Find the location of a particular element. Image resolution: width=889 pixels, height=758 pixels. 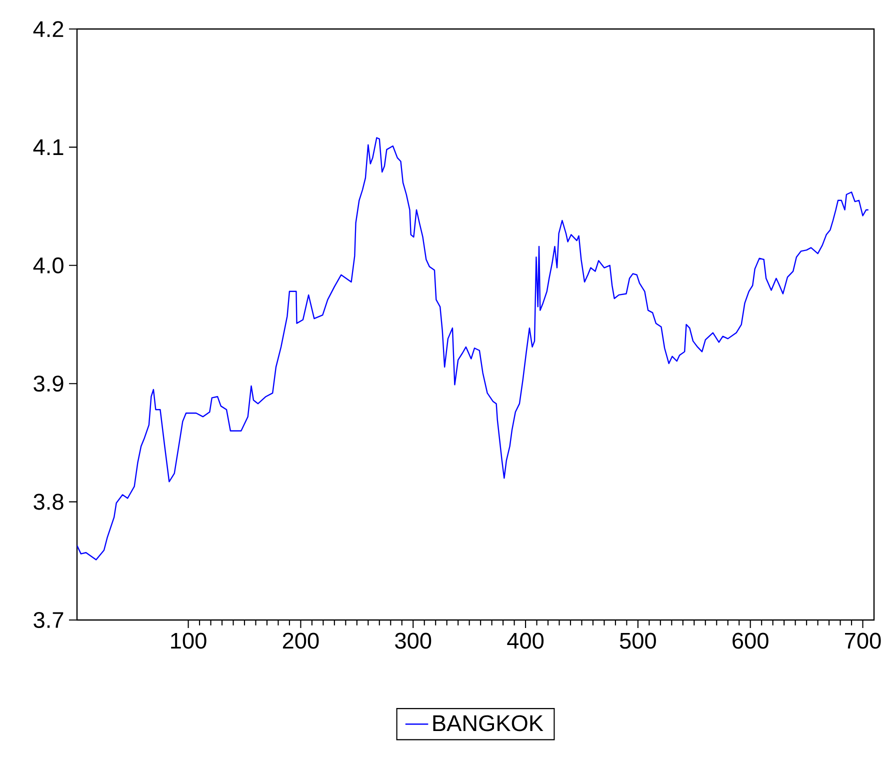

y-tick-label: 4.1 is located at coordinates (48, 147).